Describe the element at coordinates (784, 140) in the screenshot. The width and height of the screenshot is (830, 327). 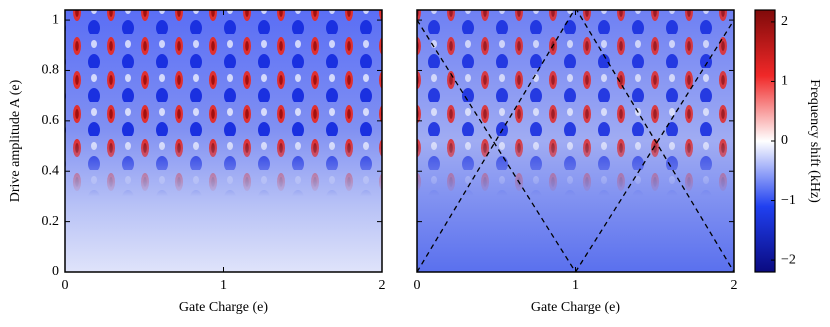
I see `colorbar-tick-label: 0` at that location.